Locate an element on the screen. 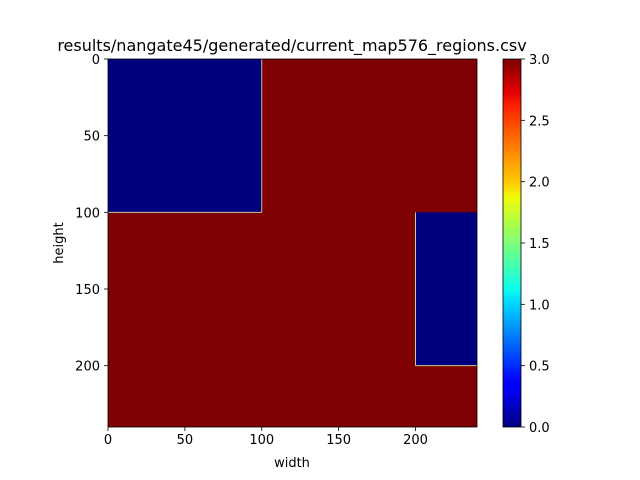  y-axis: 0 50 100 150 200 is located at coordinates (91, 214).